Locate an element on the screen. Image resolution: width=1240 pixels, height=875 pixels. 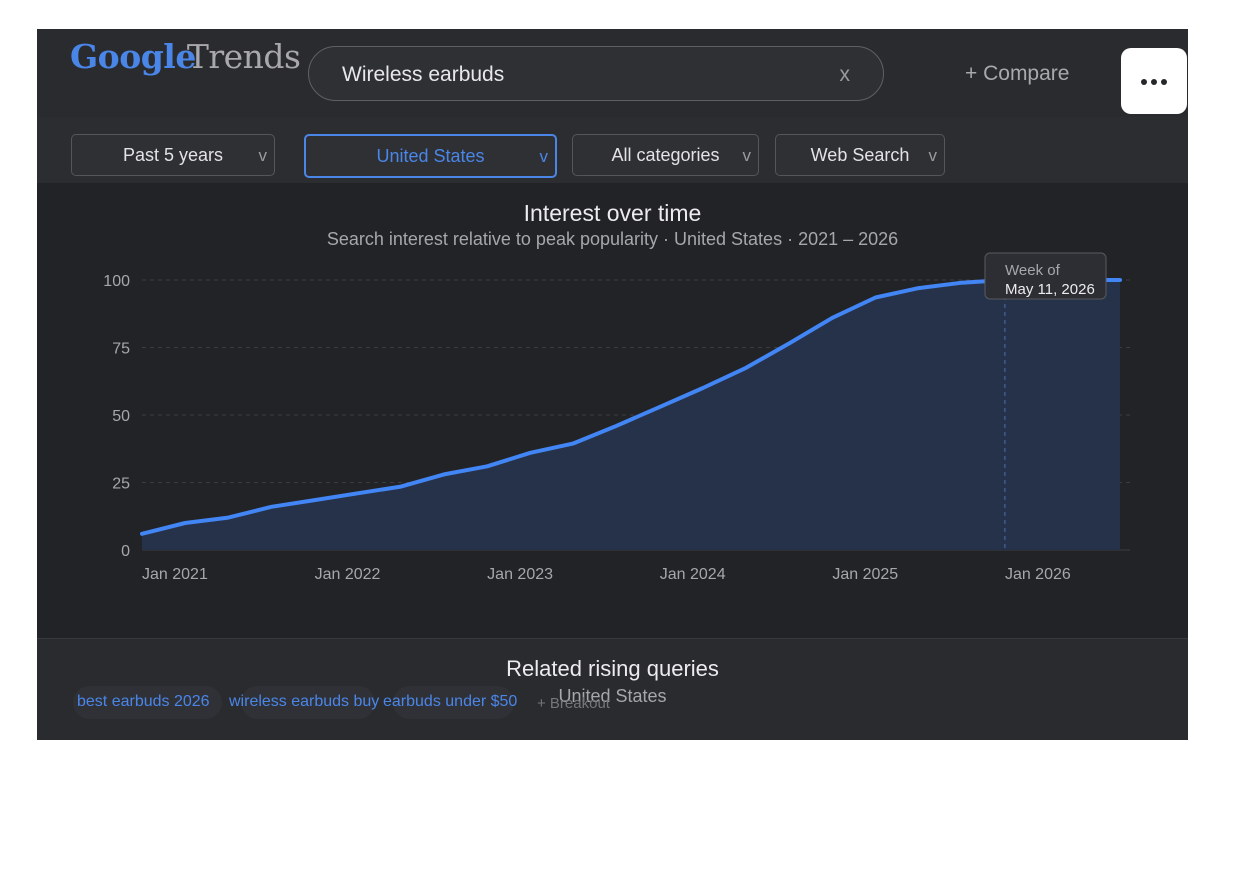
y-tick-label: 75 is located at coordinates (121, 349).